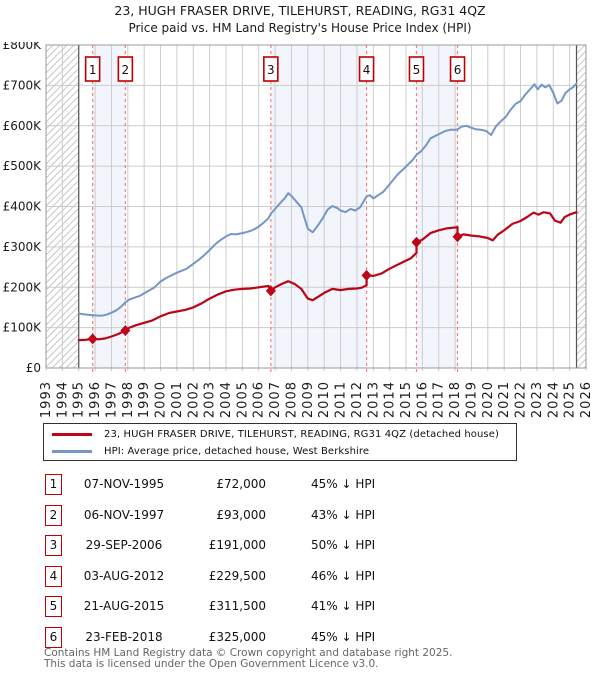 Image resolution: width=600 pixels, height=680 pixels. I want to click on sale-number-label: 3, so click(271, 70).